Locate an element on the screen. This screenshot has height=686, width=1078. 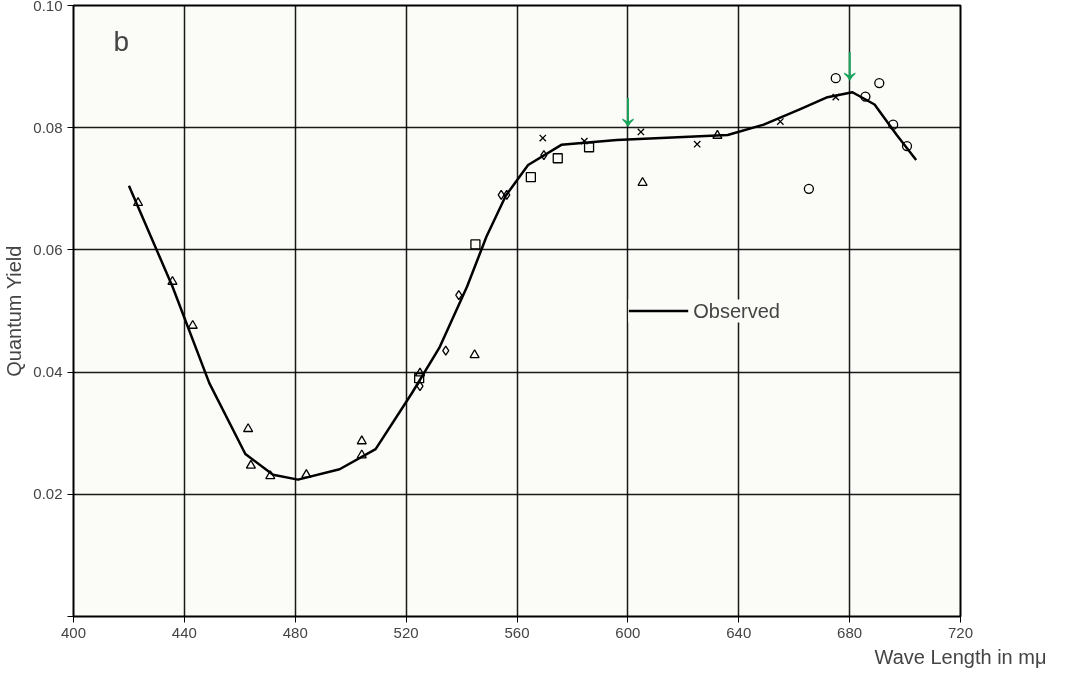
y-tick-label: 0.10 is located at coordinates (48, 7).